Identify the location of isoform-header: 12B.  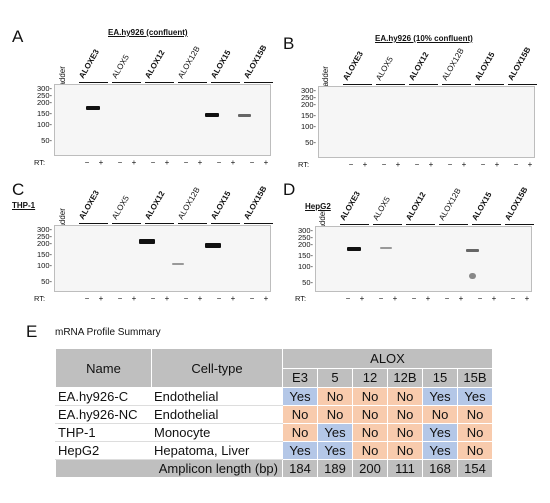
(405, 377).